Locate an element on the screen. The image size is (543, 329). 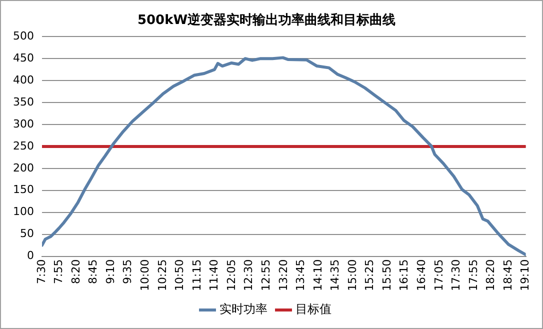
x-tick-label: 10:50 is located at coordinates (179, 275).